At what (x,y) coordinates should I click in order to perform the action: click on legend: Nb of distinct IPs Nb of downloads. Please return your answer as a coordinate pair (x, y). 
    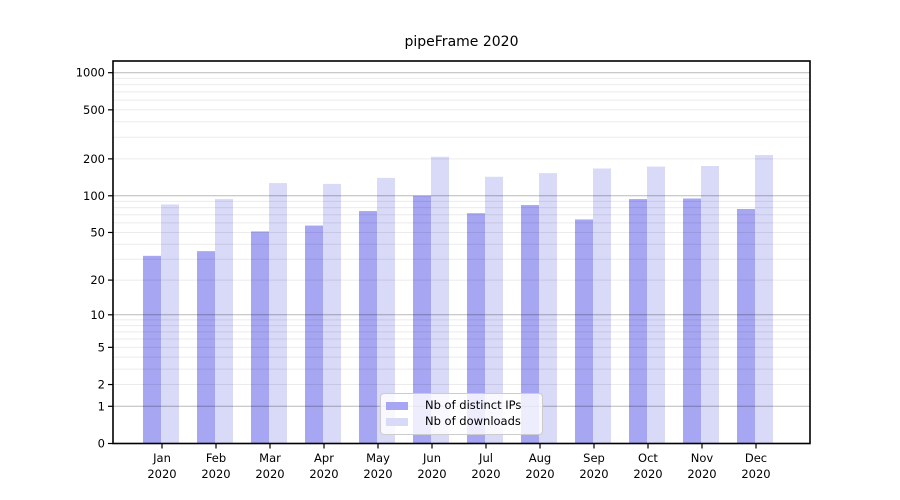
    Looking at the image, I should click on (461, 414).